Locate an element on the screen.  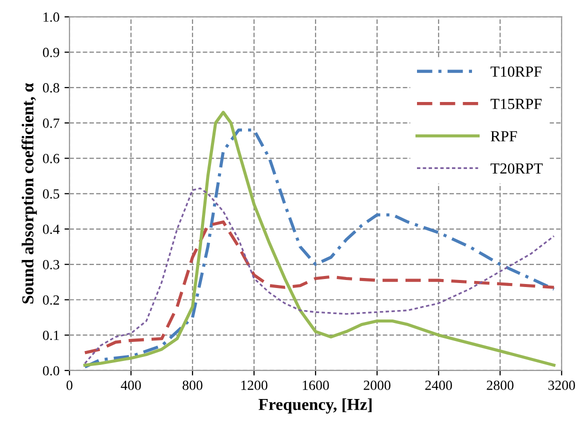
x-tick-label: 2000 is located at coordinates (377, 385).